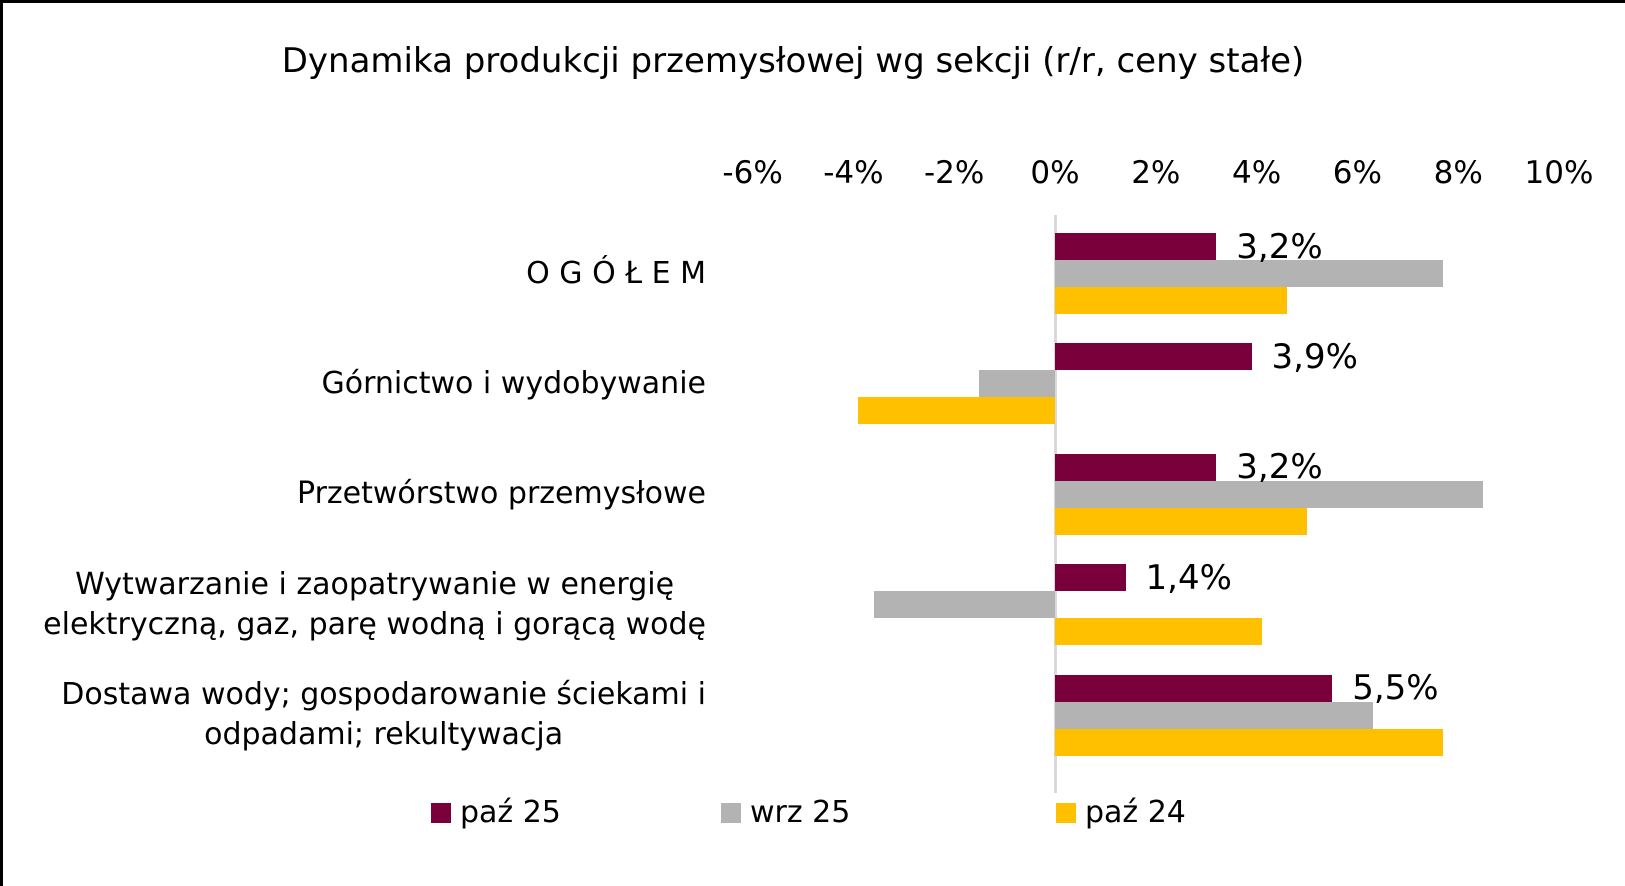 The width and height of the screenshot is (1625, 886). I want to click on x-axis-tick-label: 10%, so click(1559, 173).